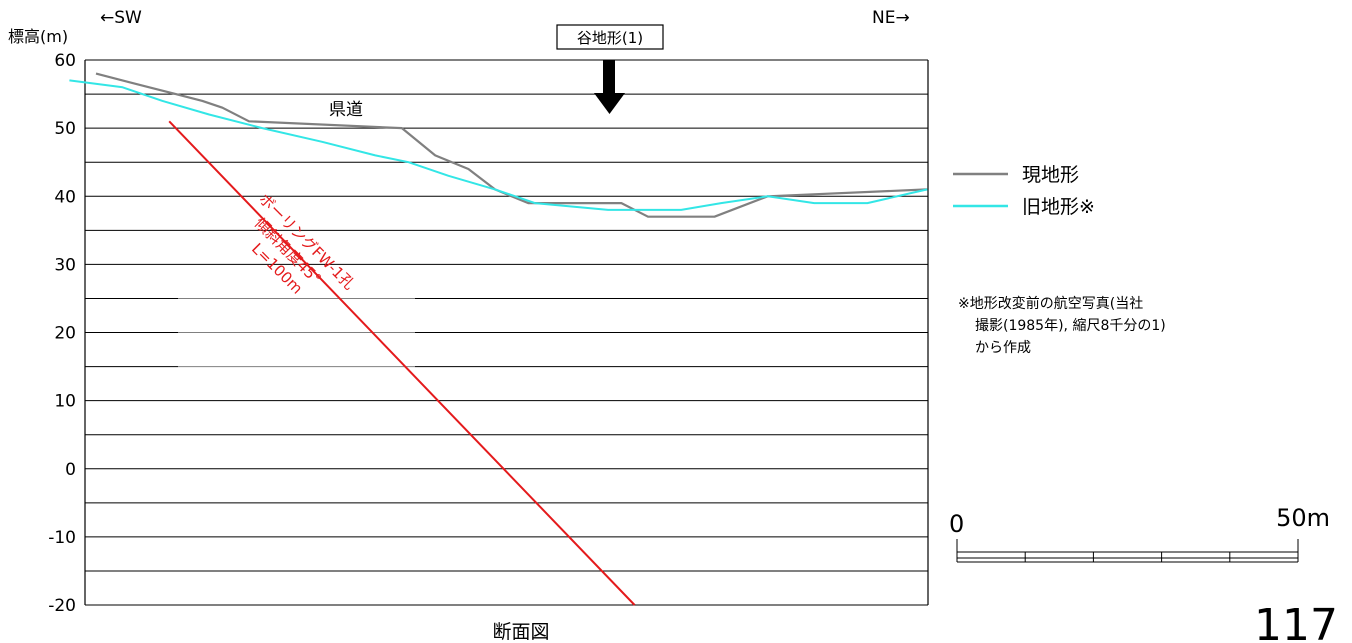 The width and height of the screenshot is (1352, 643). I want to click on scale-bar-zero: 0, so click(956, 524).